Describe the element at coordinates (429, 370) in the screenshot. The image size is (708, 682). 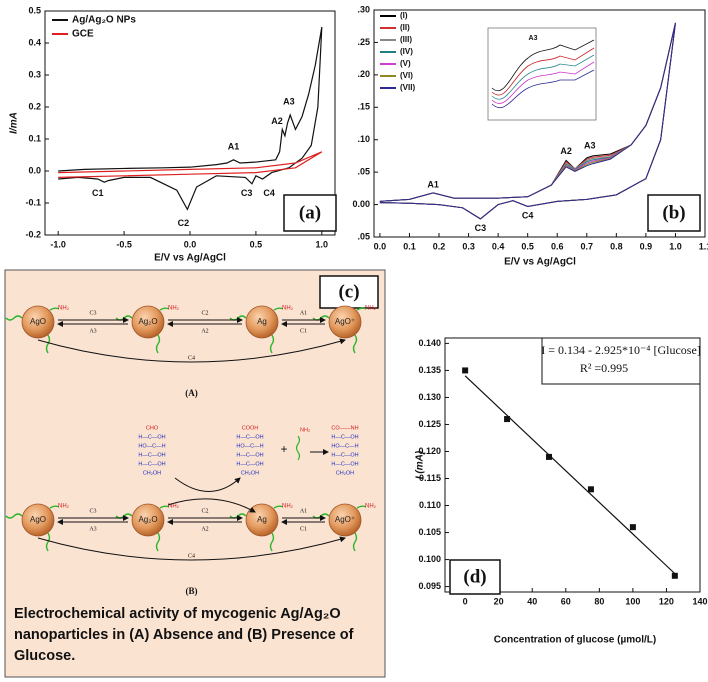
I see `y-tick-label: 0.135` at that location.